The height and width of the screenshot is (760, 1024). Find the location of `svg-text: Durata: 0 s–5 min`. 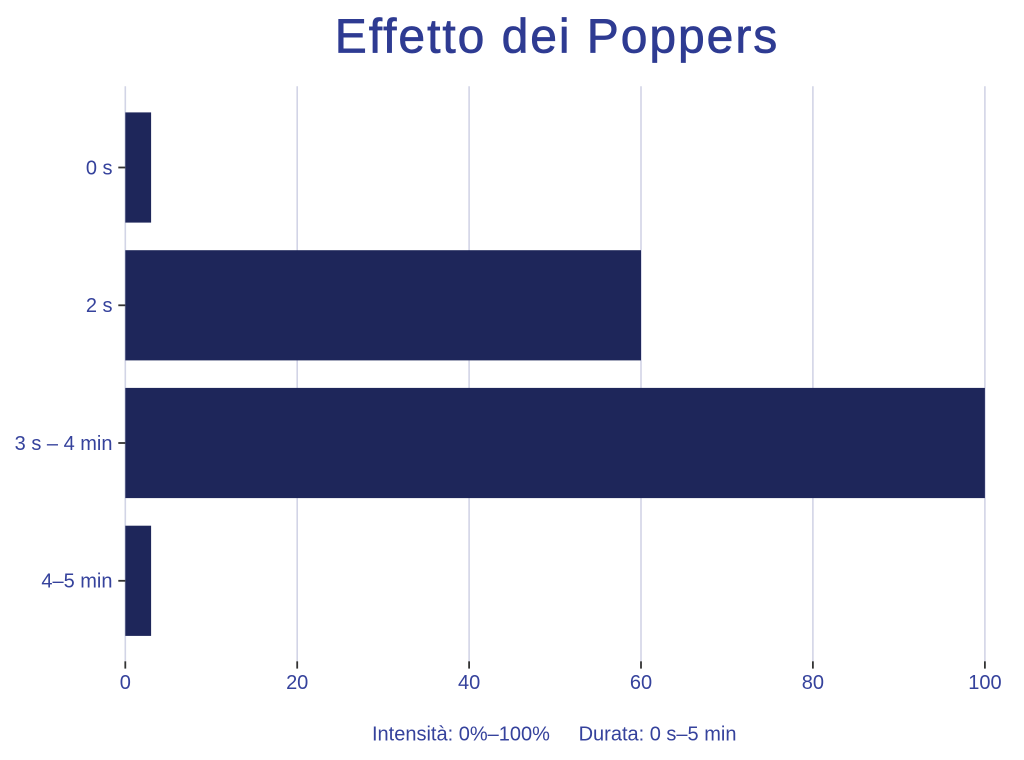

svg-text: Durata: 0 s–5 min is located at coordinates (658, 735).